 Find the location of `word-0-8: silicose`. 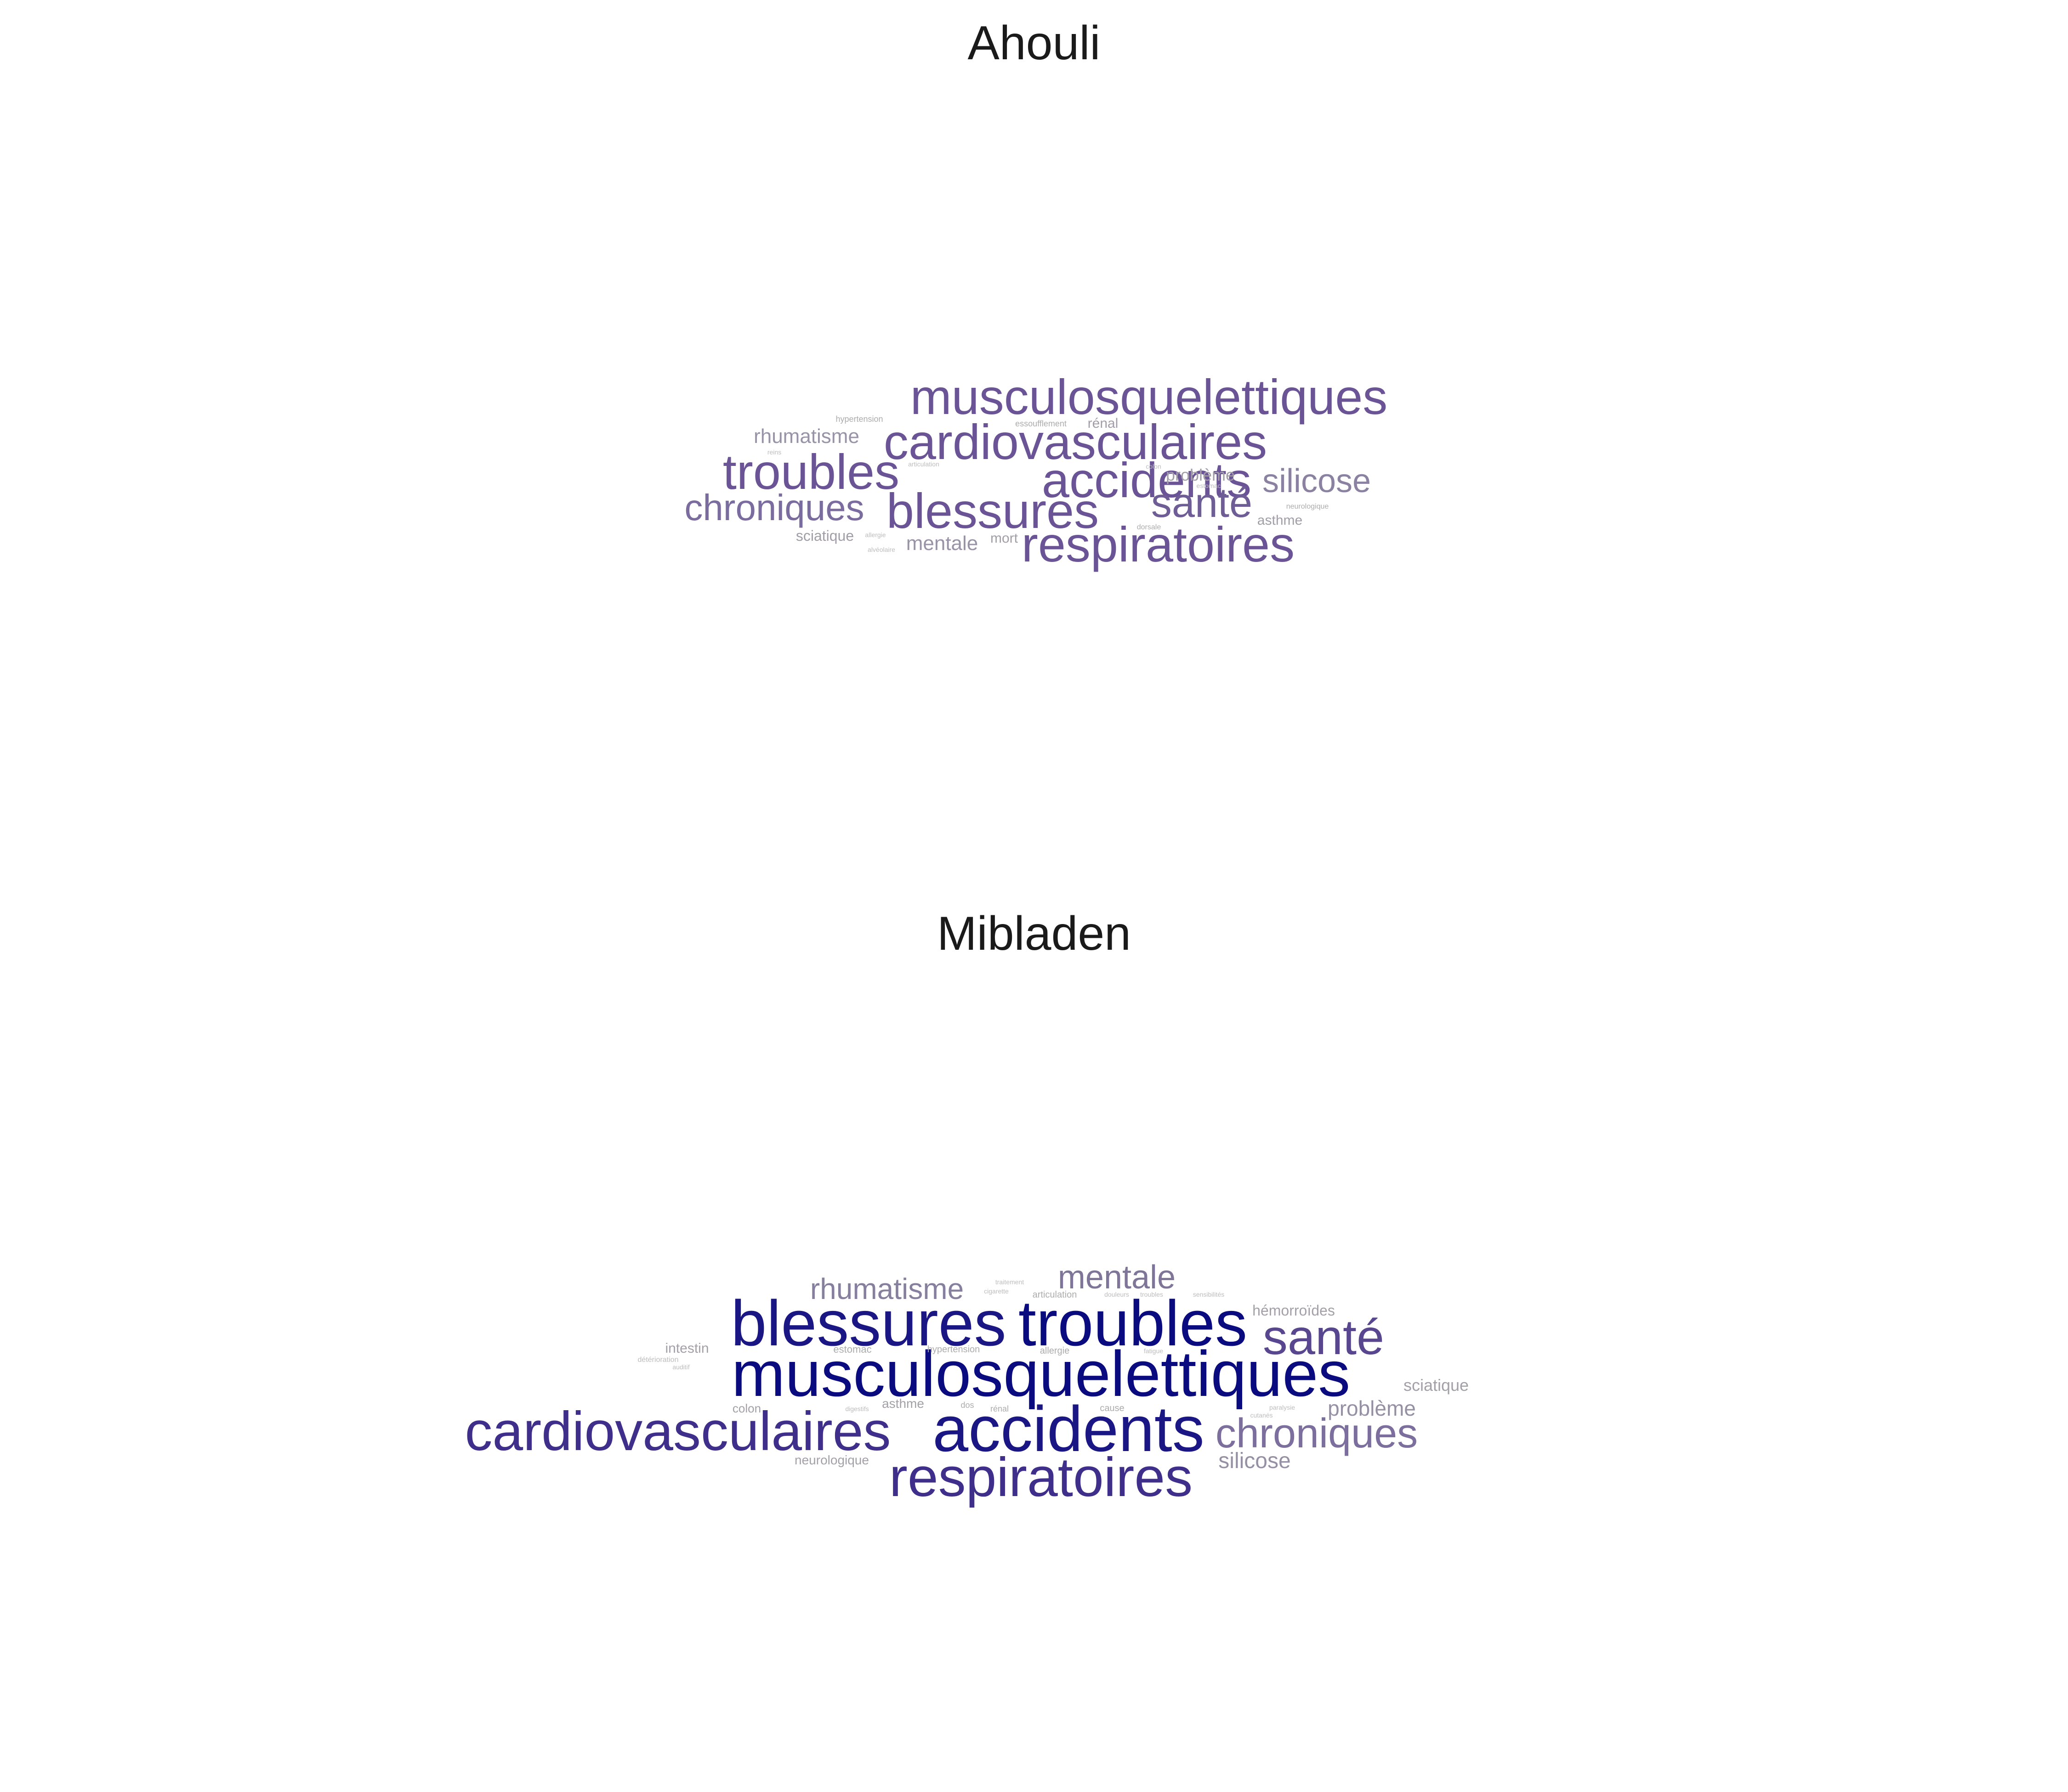

word-0-8: silicose is located at coordinates (1316, 481).